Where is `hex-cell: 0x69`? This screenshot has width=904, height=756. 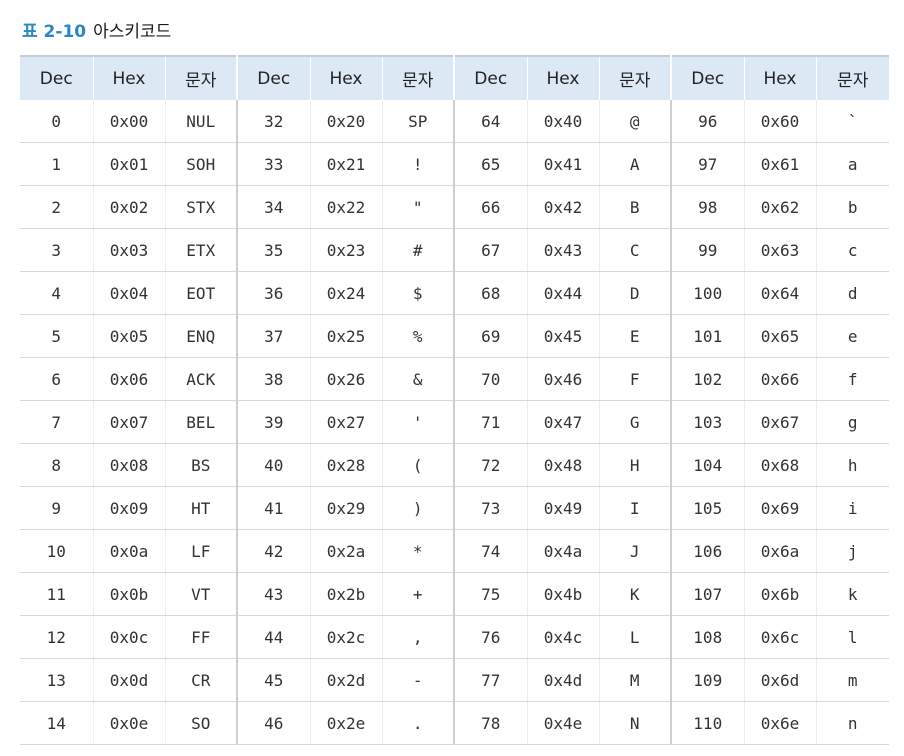 hex-cell: 0x69 is located at coordinates (780, 508).